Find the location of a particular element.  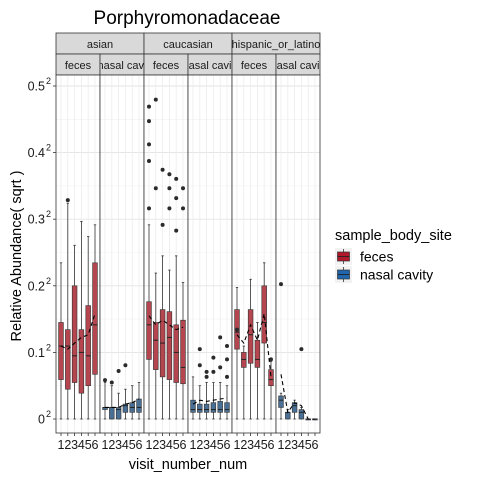

panel-hispanic_or_latino-nasal-cavity: asal cavi is located at coordinates (298, 243).